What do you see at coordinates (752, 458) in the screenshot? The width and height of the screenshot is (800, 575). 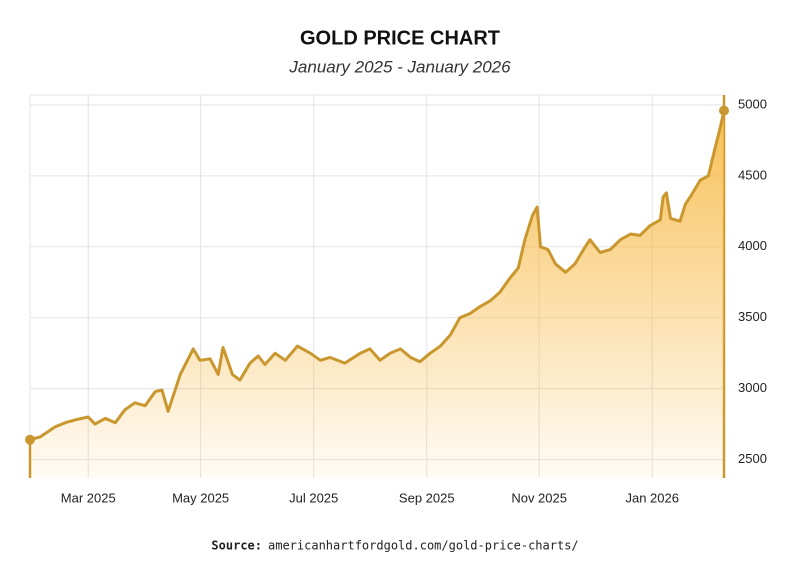 I see `y-tick-label: 2500` at bounding box center [752, 458].